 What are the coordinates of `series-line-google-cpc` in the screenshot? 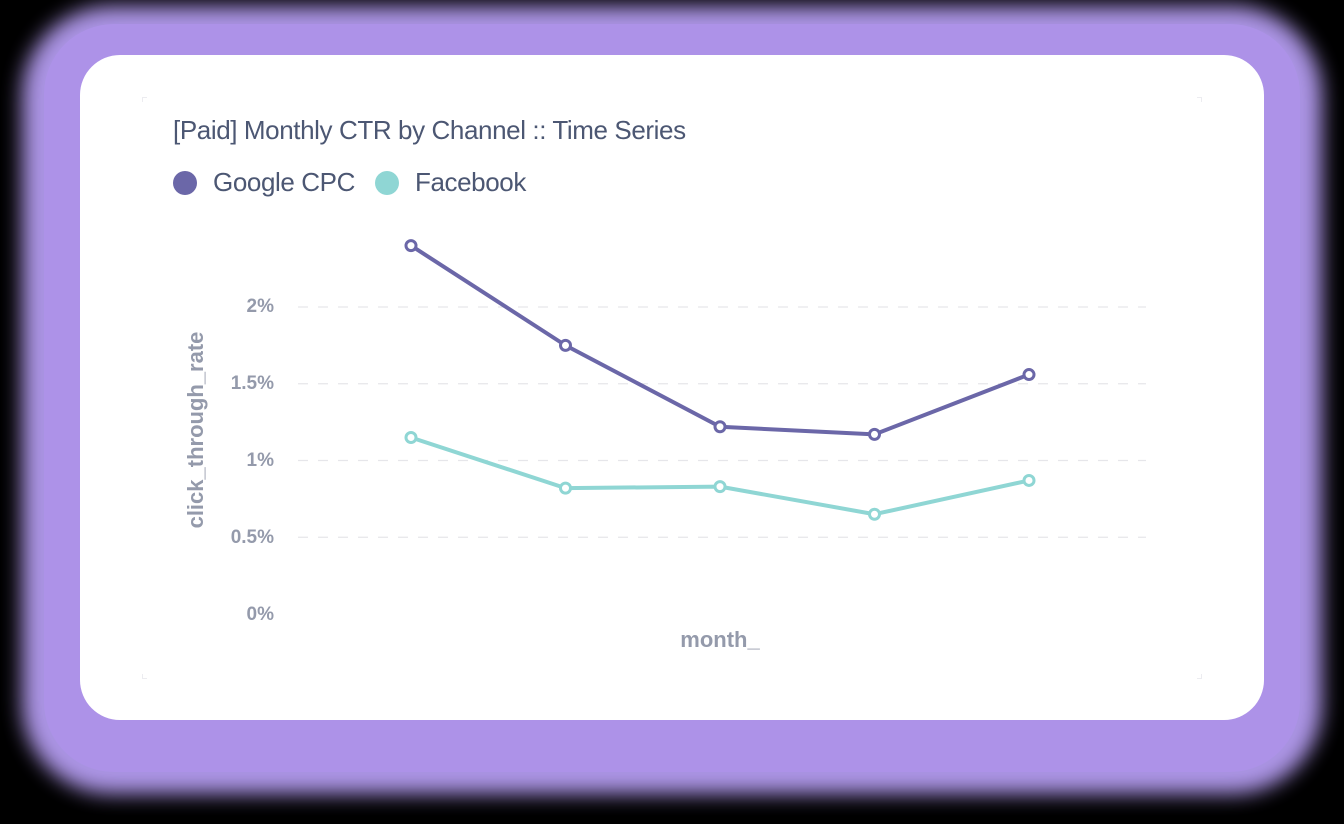 It's located at (719, 340).